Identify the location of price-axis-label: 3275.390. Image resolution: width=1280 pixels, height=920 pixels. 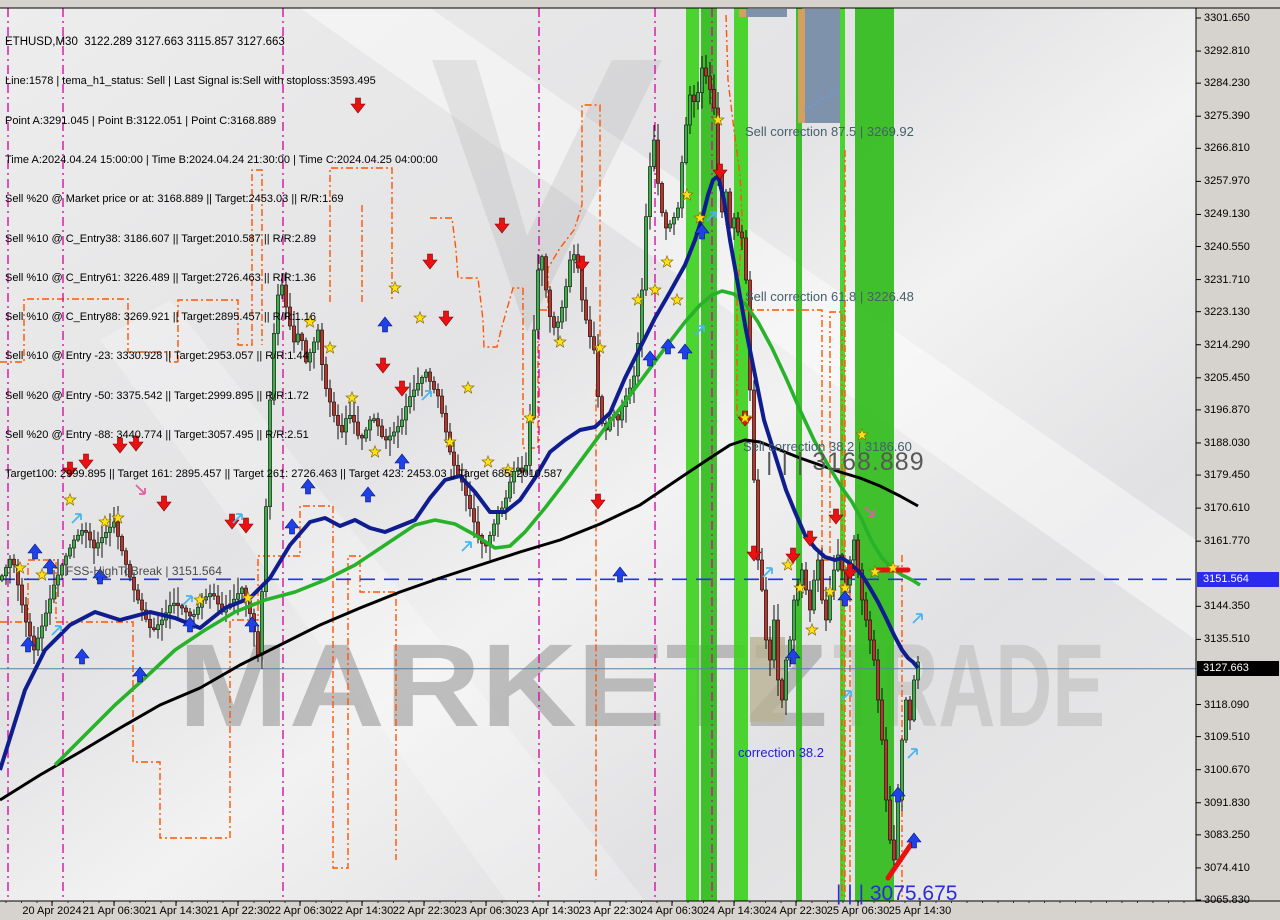
(1227, 116).